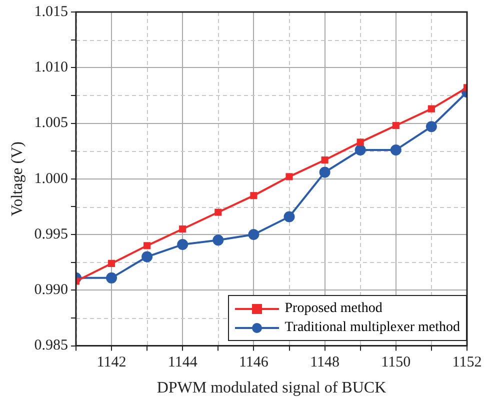  Describe the element at coordinates (333, 308) in the screenshot. I see `legend-label: Proposed method` at that location.